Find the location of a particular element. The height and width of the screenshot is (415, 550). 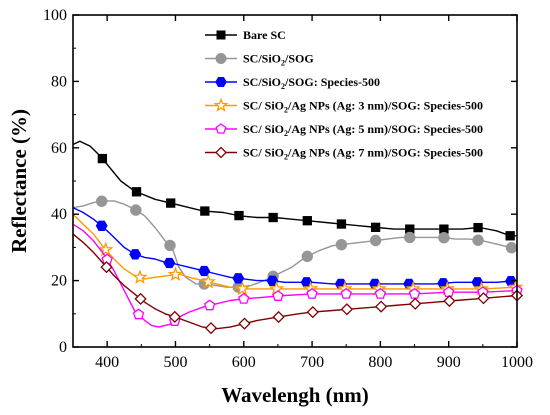

legend-text-part: /Ag NPs (Ag: 5 nm)/SOG: Species-500 is located at coordinates (385, 129).